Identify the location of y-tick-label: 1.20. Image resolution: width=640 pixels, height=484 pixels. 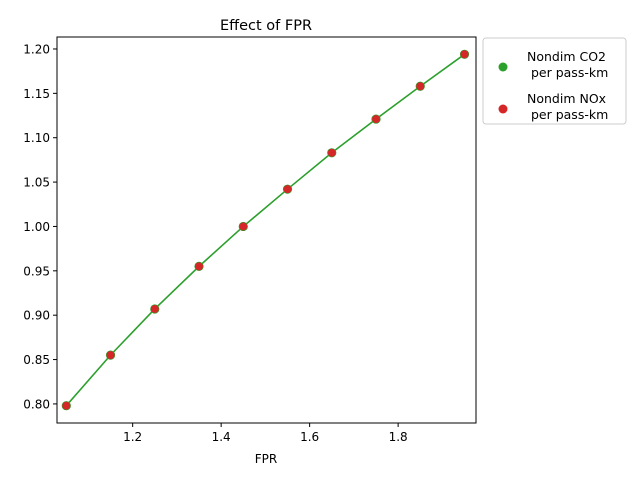
(36, 49).